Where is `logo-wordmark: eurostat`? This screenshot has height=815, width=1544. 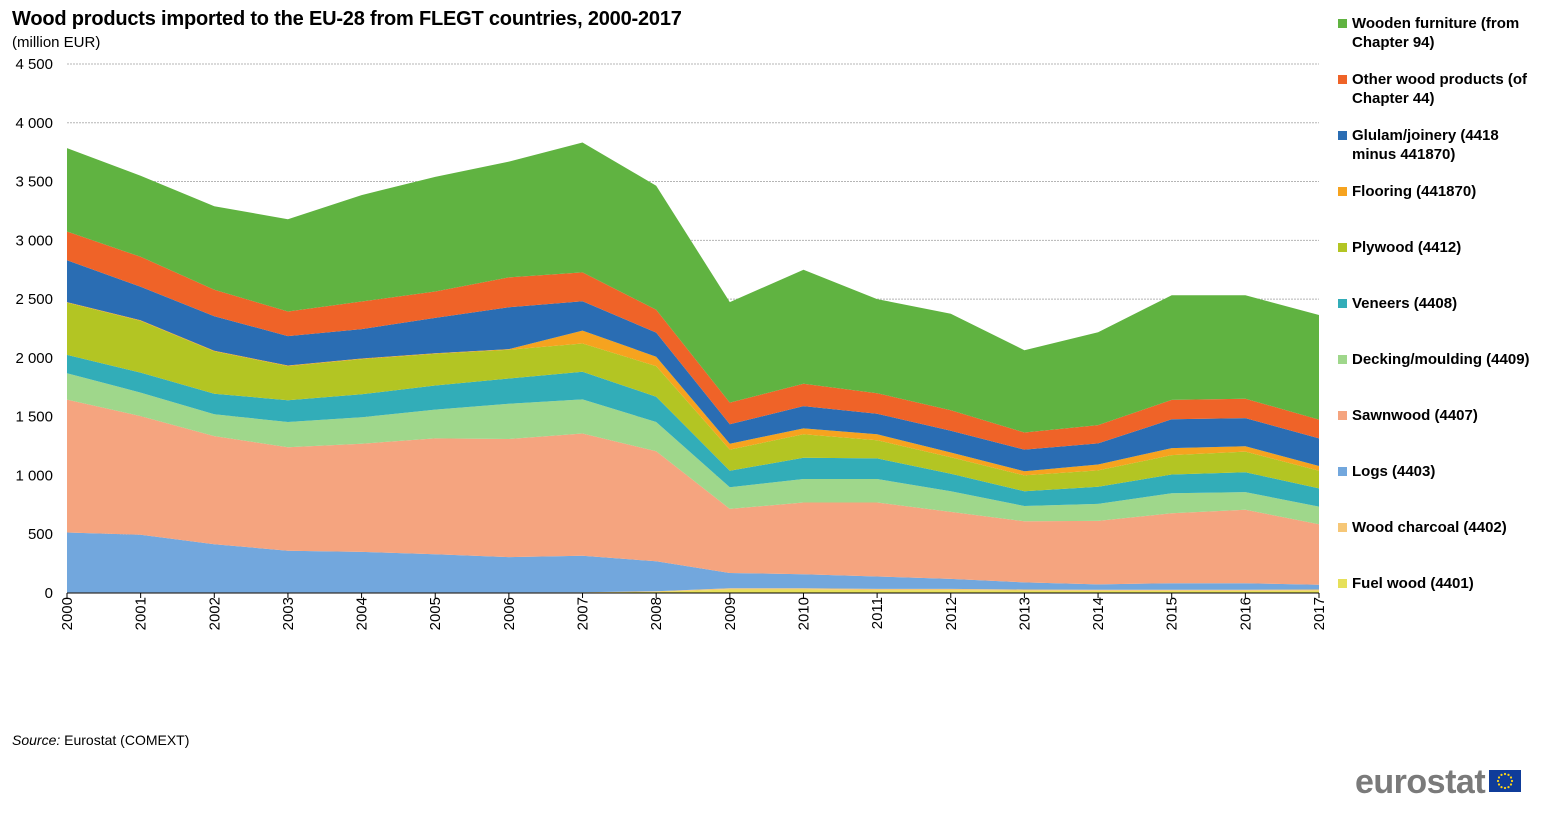 logo-wordmark: eurostat is located at coordinates (1420, 782).